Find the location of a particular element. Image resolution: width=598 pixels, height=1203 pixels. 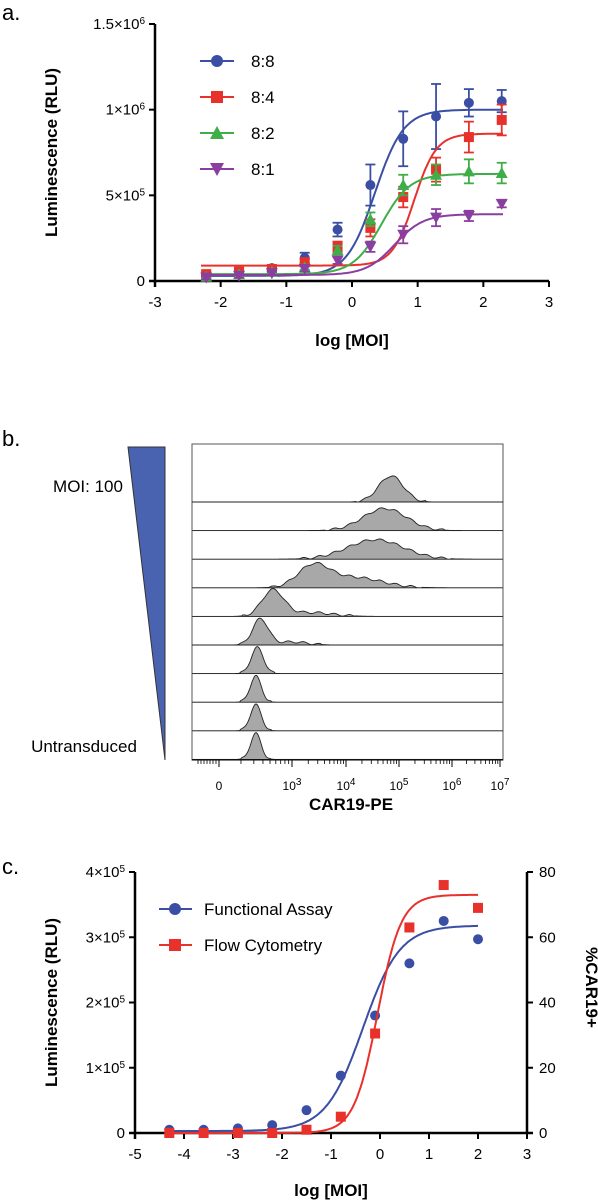

y-tick-label-a: 5×105 is located at coordinates (126, 196).